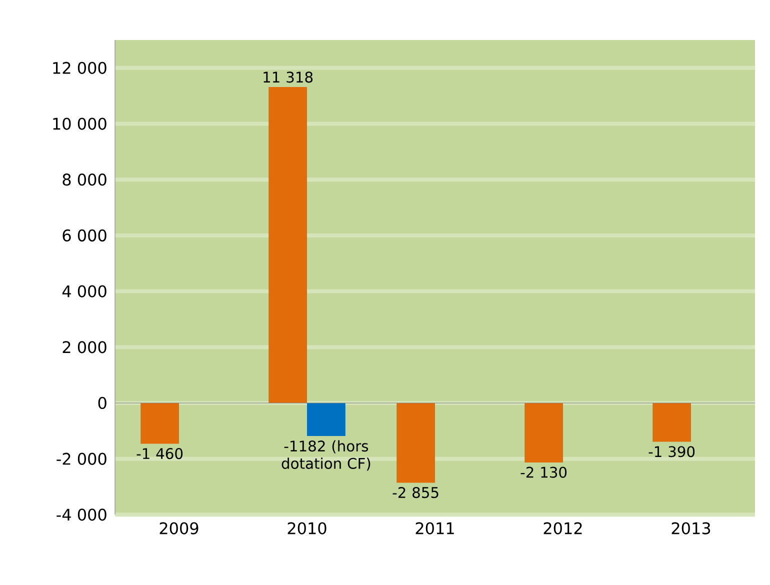 The height and width of the screenshot is (585, 770). What do you see at coordinates (79, 124) in the screenshot?
I see `y-tick-label: 10 000` at bounding box center [79, 124].